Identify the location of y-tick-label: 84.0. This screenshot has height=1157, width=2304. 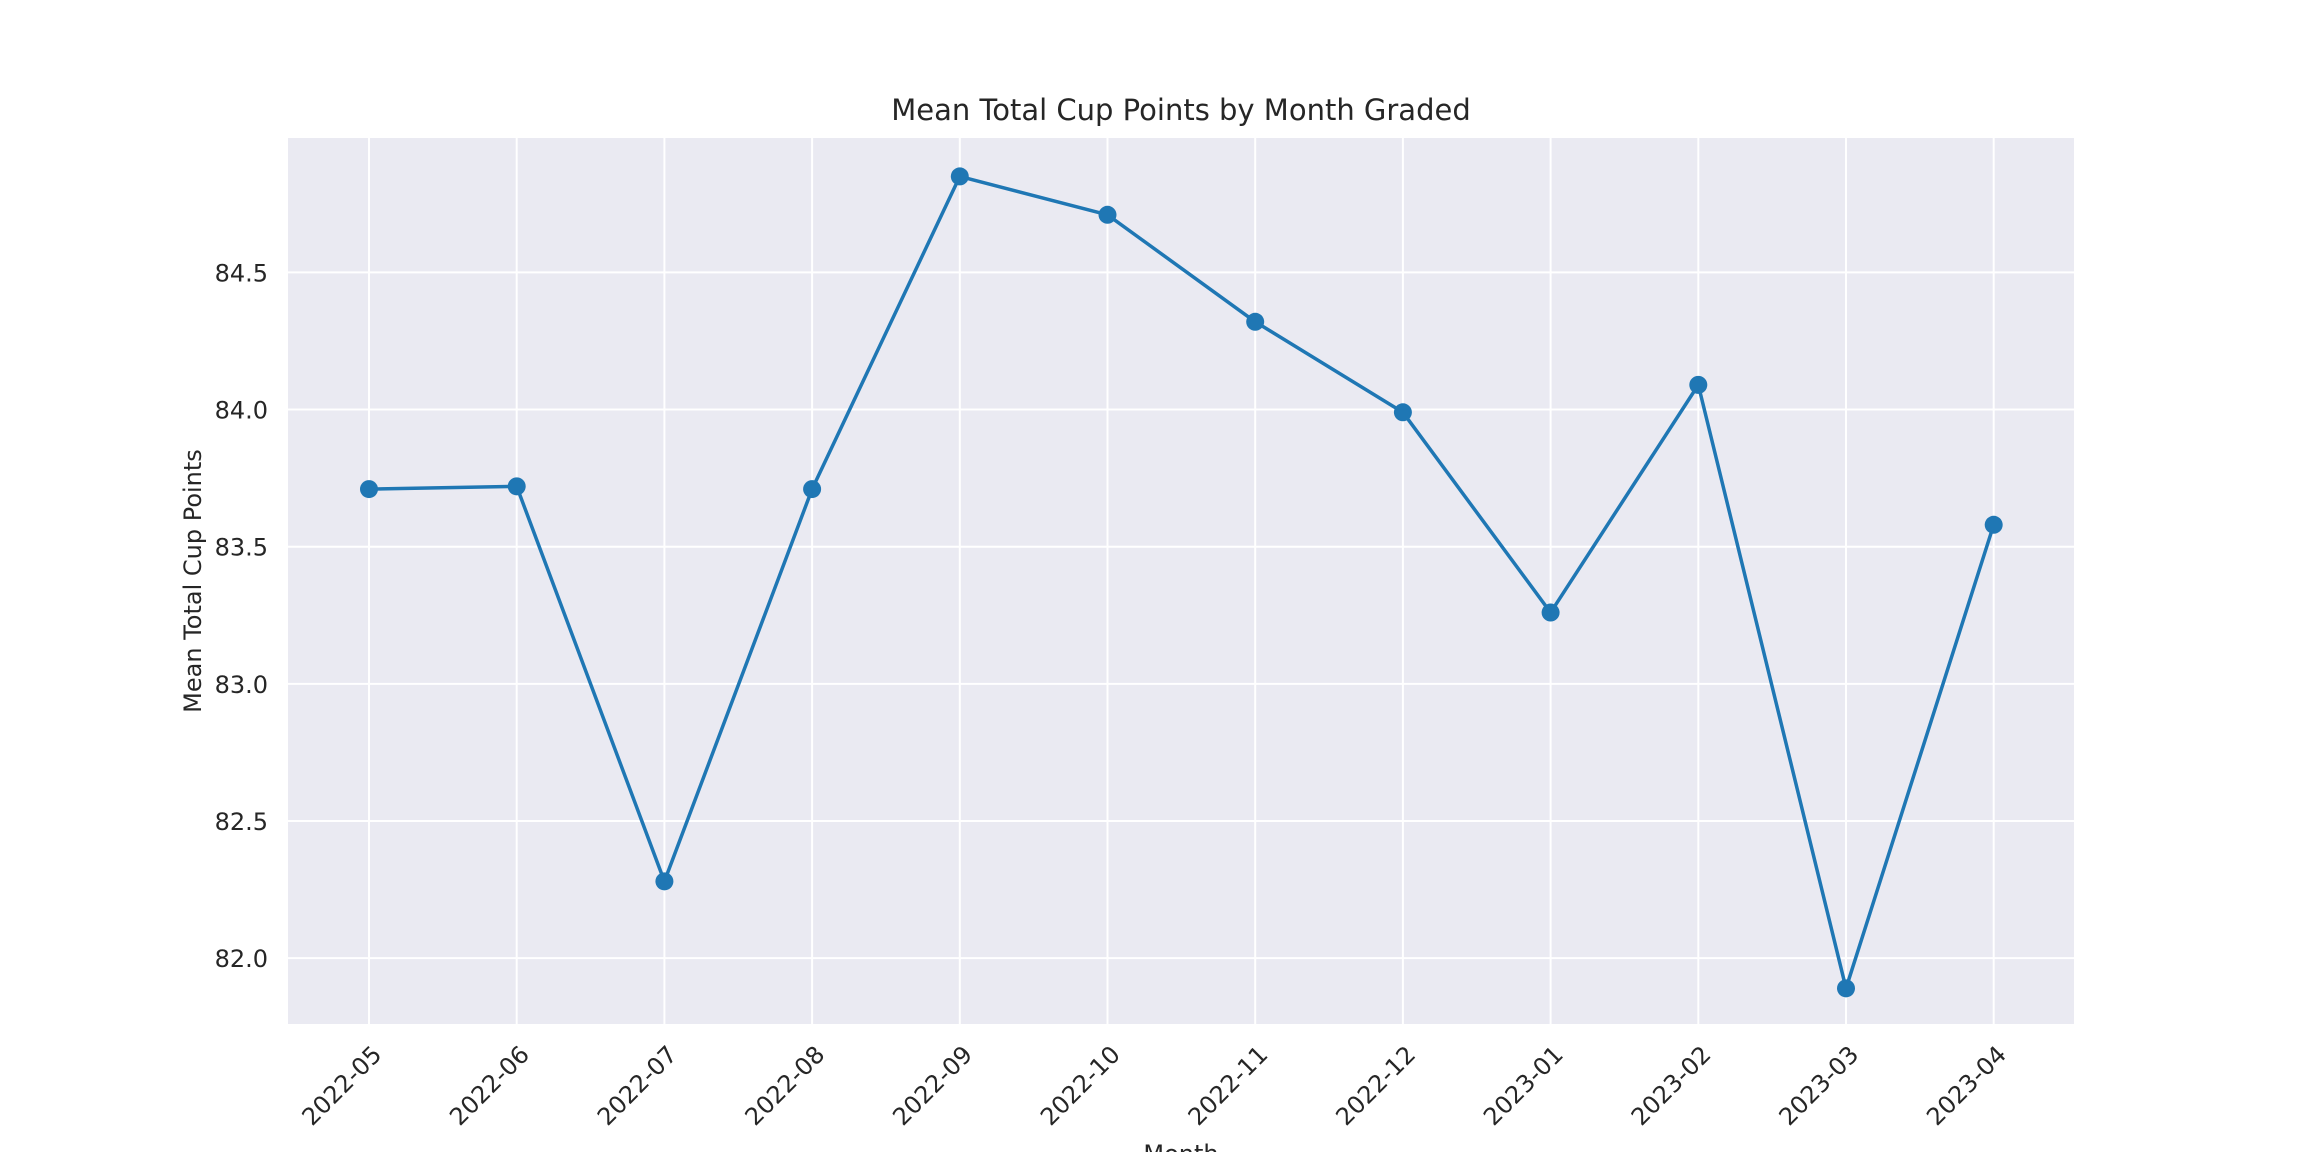
(241, 411).